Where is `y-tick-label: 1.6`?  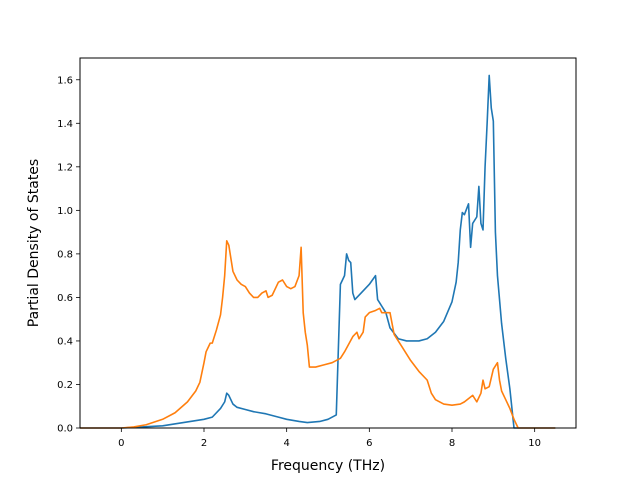 y-tick-label: 1.6 is located at coordinates (65, 80).